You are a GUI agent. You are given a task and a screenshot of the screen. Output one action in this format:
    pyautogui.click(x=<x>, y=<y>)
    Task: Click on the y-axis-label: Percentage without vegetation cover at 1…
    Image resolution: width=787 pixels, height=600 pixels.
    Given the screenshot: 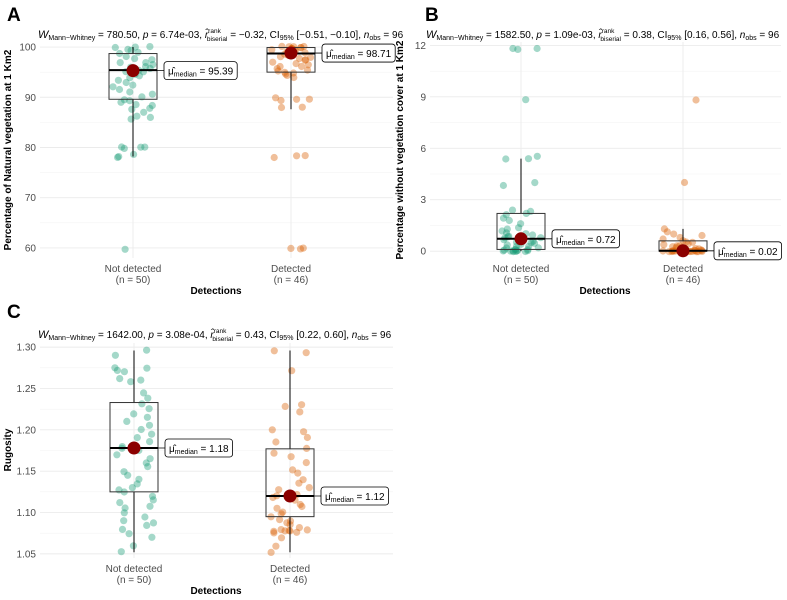 What is the action you would take?
    pyautogui.click(x=400, y=149)
    